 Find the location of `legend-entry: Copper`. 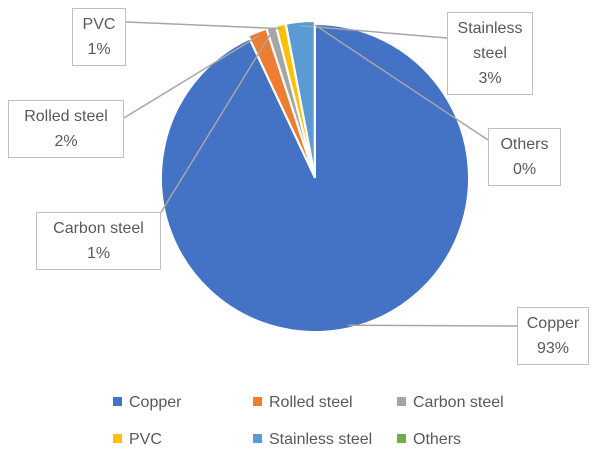

legend-entry: Copper is located at coordinates (147, 403).